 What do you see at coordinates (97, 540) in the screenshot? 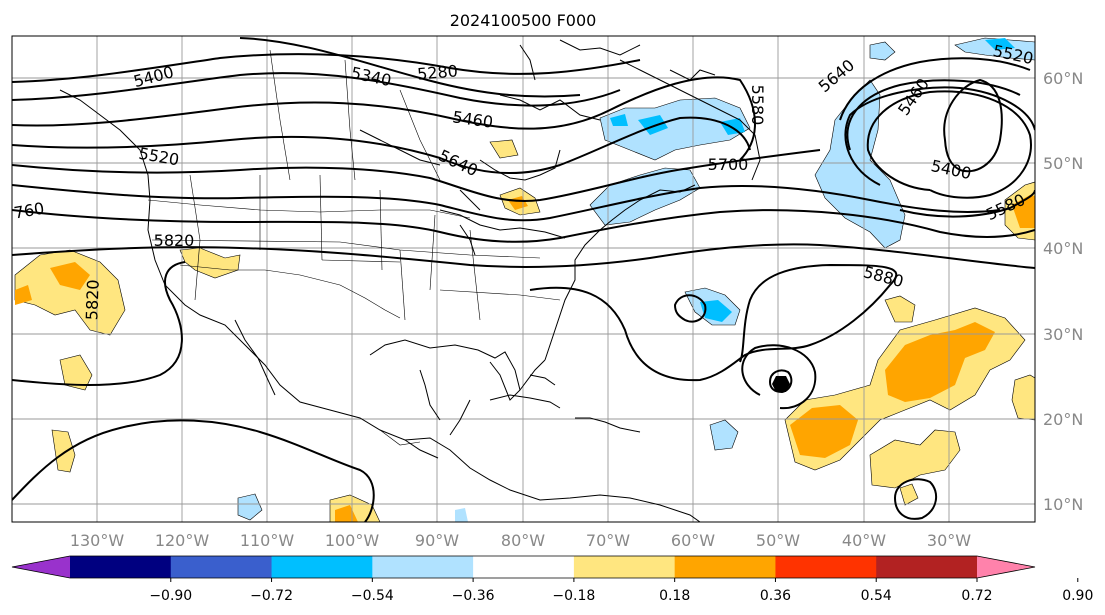
I see `lon-label: 130°W` at bounding box center [97, 540].